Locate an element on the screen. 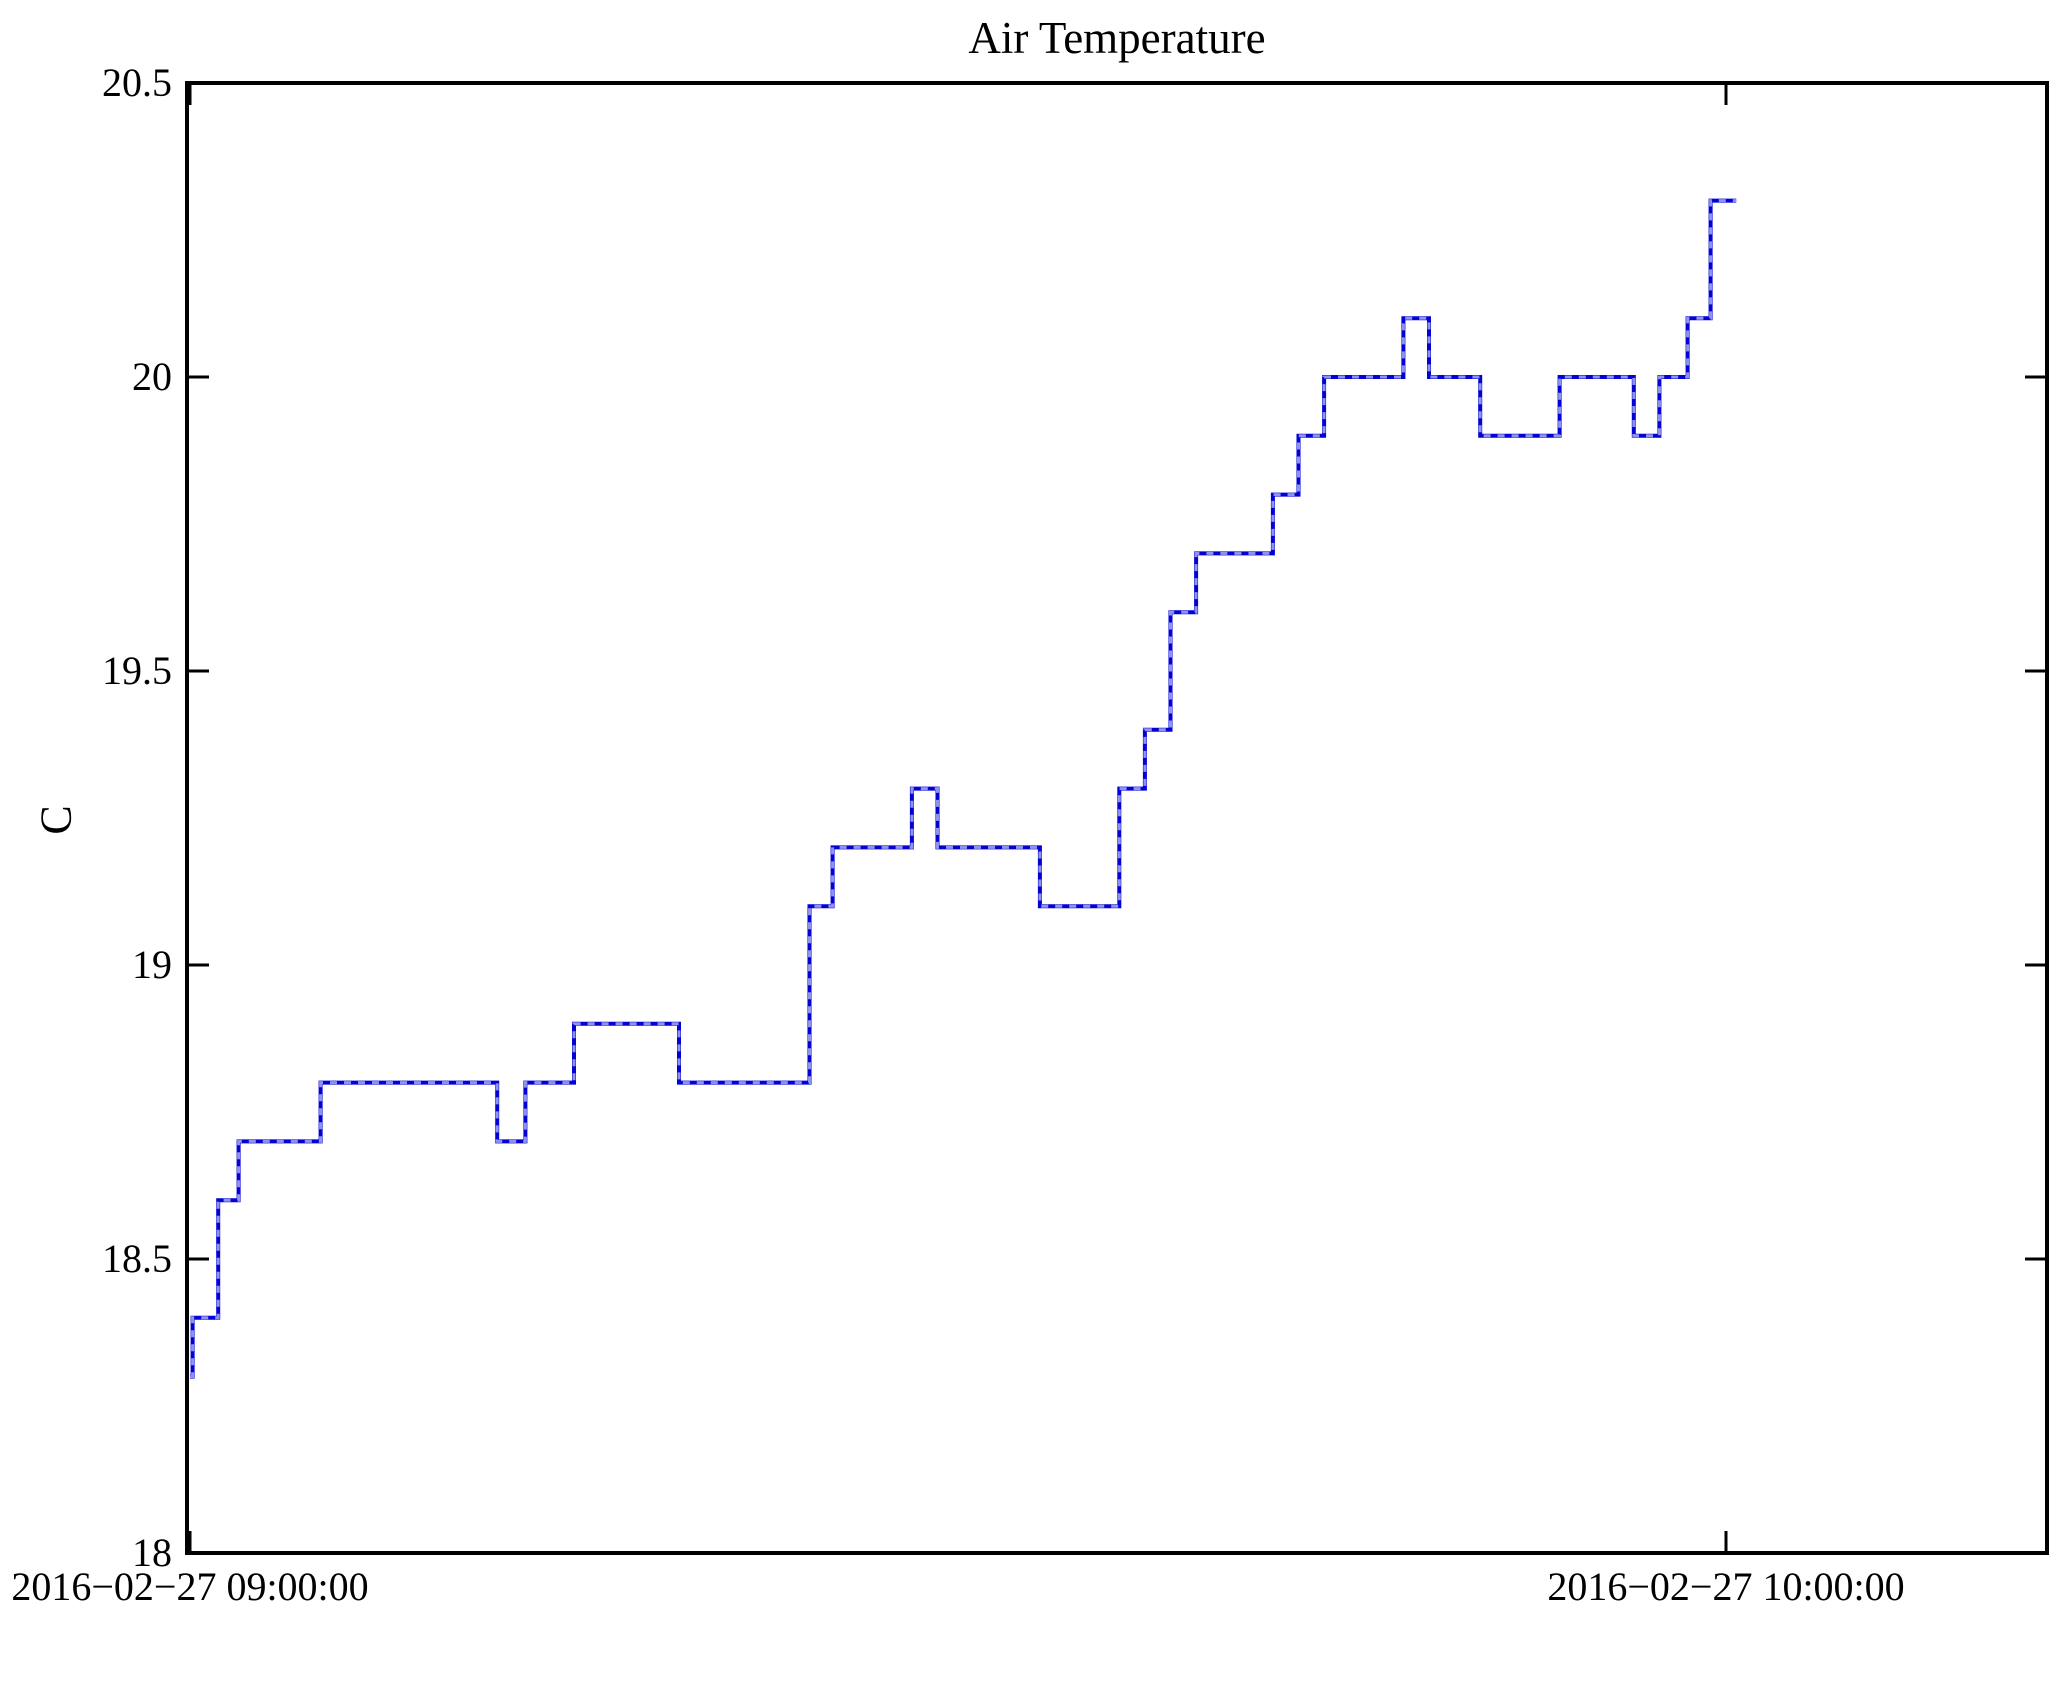  y-tick-label: 20.5 is located at coordinates (137, 82).